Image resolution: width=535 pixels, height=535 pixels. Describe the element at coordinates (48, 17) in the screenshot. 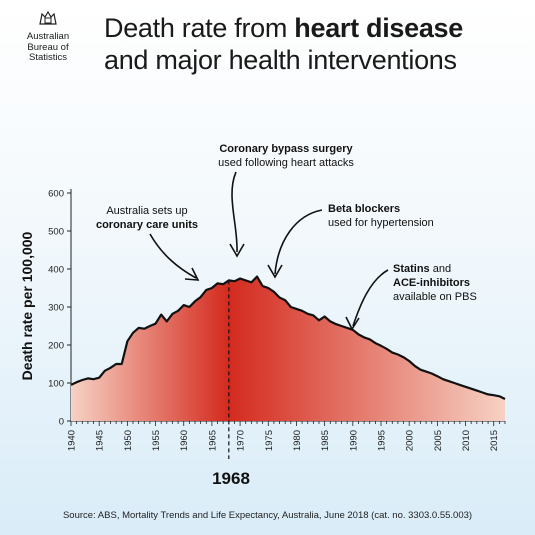

I see `coat-of-arms-icon` at that location.